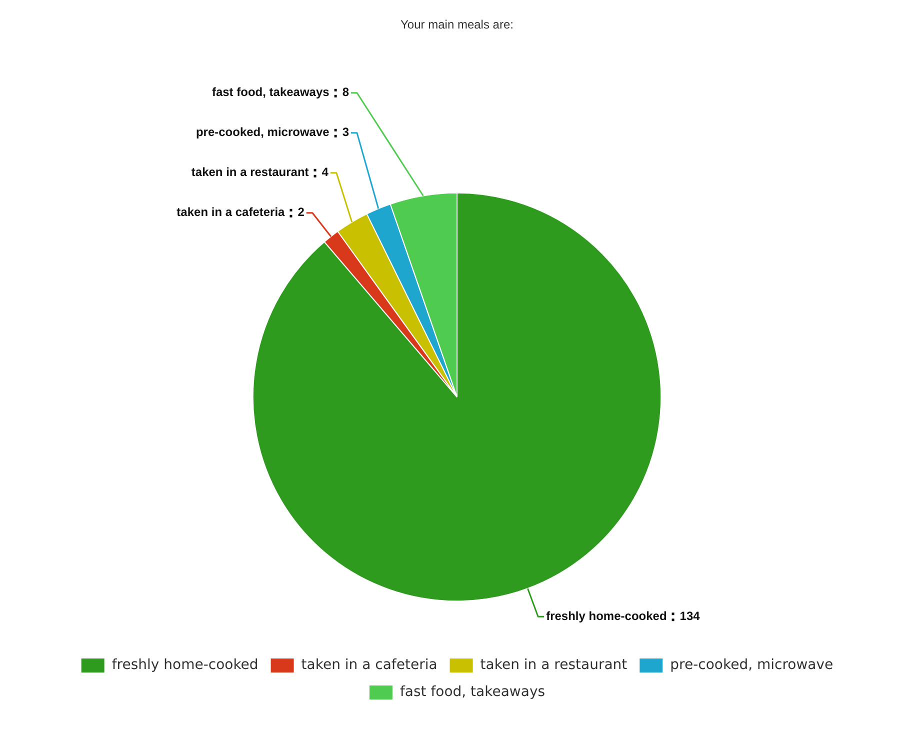 This screenshot has width=914, height=742. I want to click on chart-title: Your main meals are:, so click(457, 25).